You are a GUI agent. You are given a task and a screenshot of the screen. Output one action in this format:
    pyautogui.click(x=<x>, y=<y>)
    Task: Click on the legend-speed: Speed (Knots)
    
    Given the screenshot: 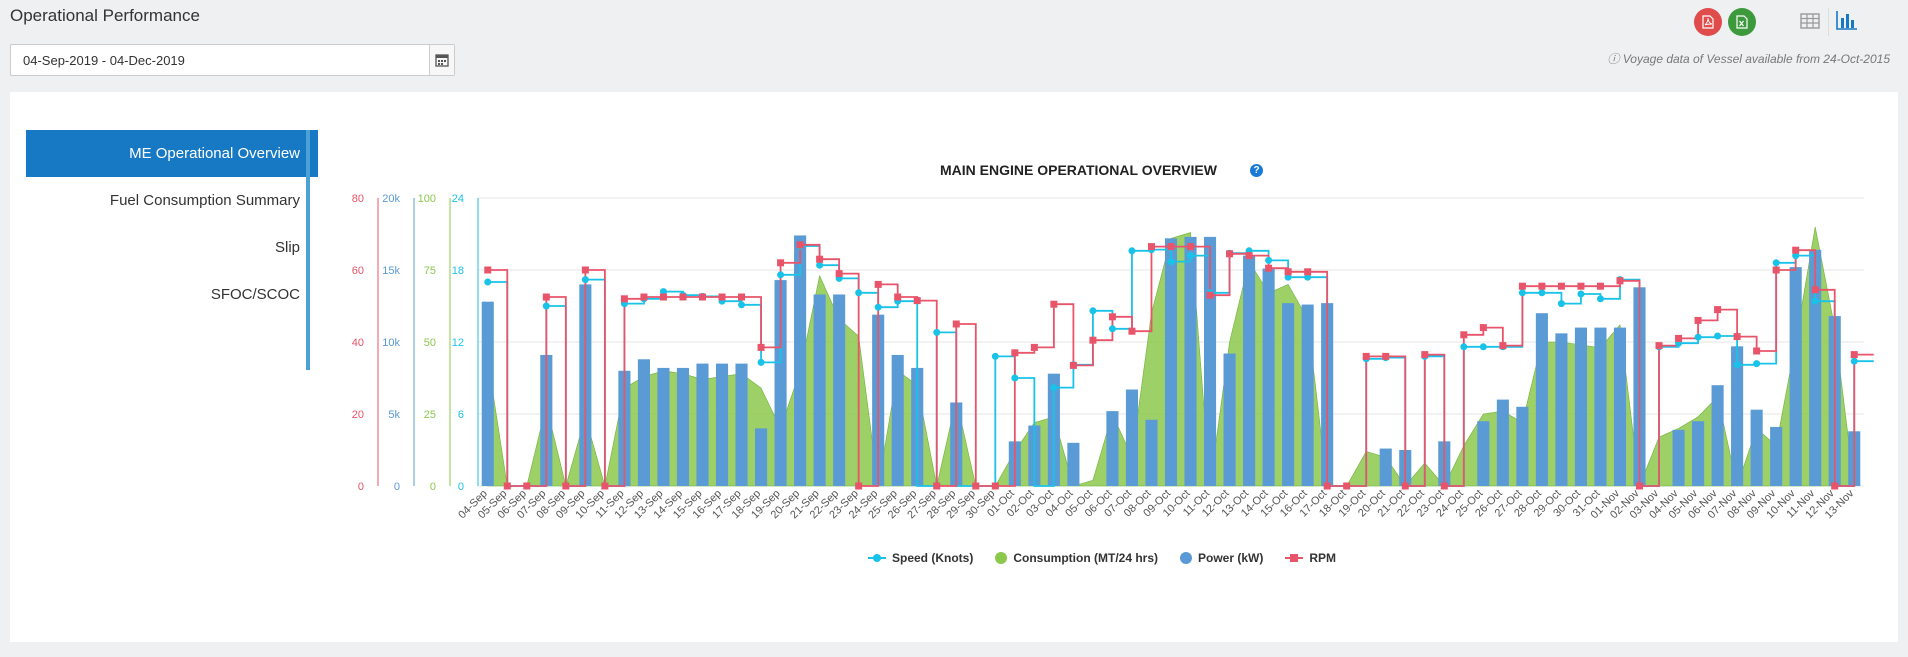 What is the action you would take?
    pyautogui.click(x=920, y=558)
    